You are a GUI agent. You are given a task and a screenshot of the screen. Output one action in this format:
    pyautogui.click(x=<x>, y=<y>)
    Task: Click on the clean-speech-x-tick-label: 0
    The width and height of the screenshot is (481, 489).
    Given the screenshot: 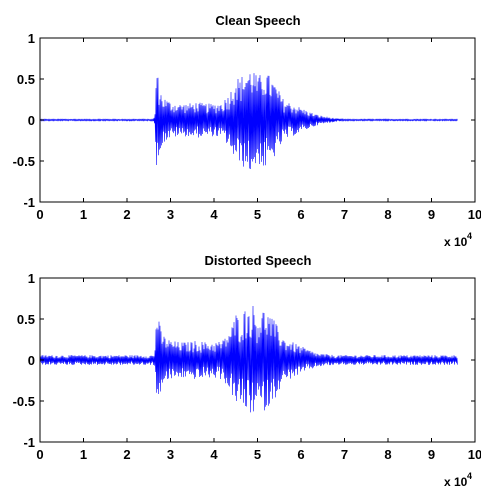 What is the action you would take?
    pyautogui.click(x=39, y=214)
    